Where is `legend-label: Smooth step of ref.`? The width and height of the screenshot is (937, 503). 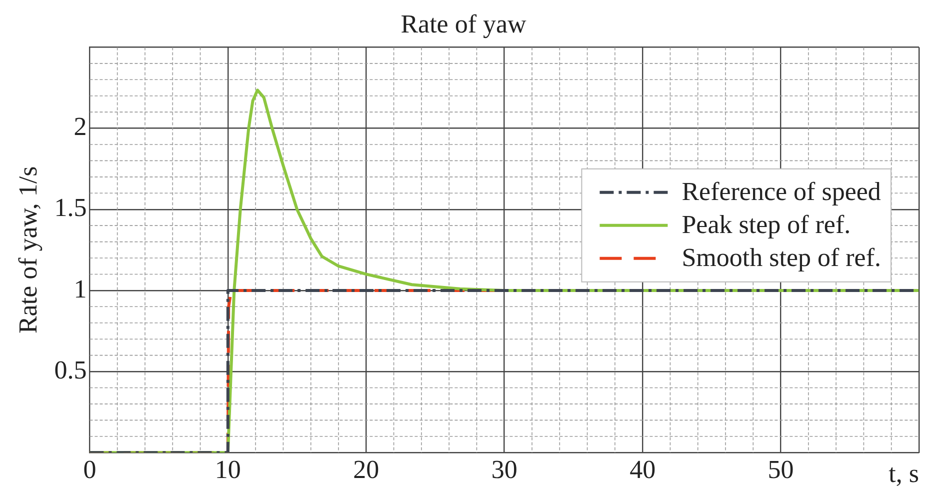 legend-label: Smooth step of ref. is located at coordinates (782, 257).